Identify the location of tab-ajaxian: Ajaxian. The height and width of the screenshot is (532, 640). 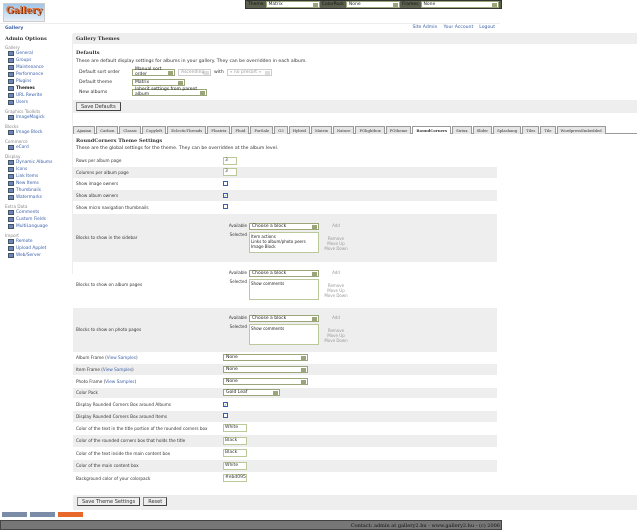
(84, 130).